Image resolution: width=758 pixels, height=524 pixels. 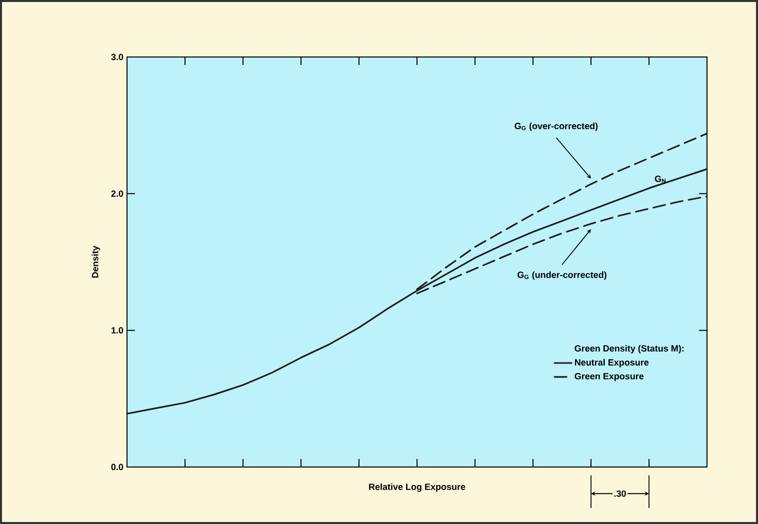 What do you see at coordinates (629, 349) in the screenshot?
I see `legend-title: Green Density (Status M):` at bounding box center [629, 349].